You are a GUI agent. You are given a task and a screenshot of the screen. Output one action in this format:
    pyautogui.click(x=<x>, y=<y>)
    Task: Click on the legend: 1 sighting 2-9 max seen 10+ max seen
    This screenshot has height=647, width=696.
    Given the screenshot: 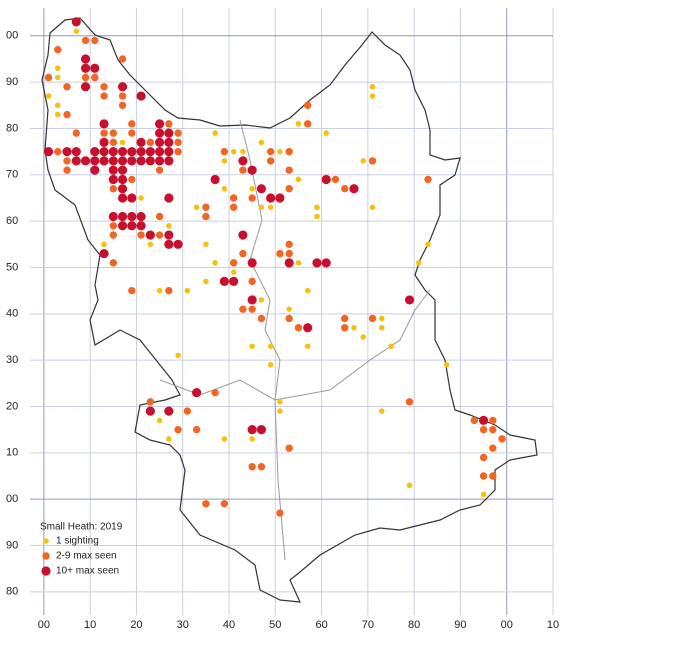 What is the action you would take?
    pyautogui.click(x=80, y=556)
    